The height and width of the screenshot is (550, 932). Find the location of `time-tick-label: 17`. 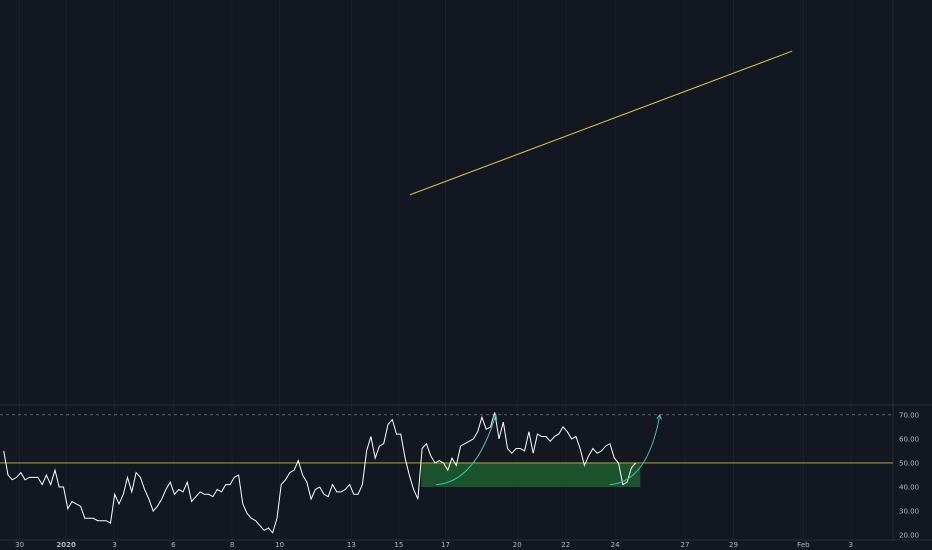

time-tick-label: 17 is located at coordinates (445, 545).